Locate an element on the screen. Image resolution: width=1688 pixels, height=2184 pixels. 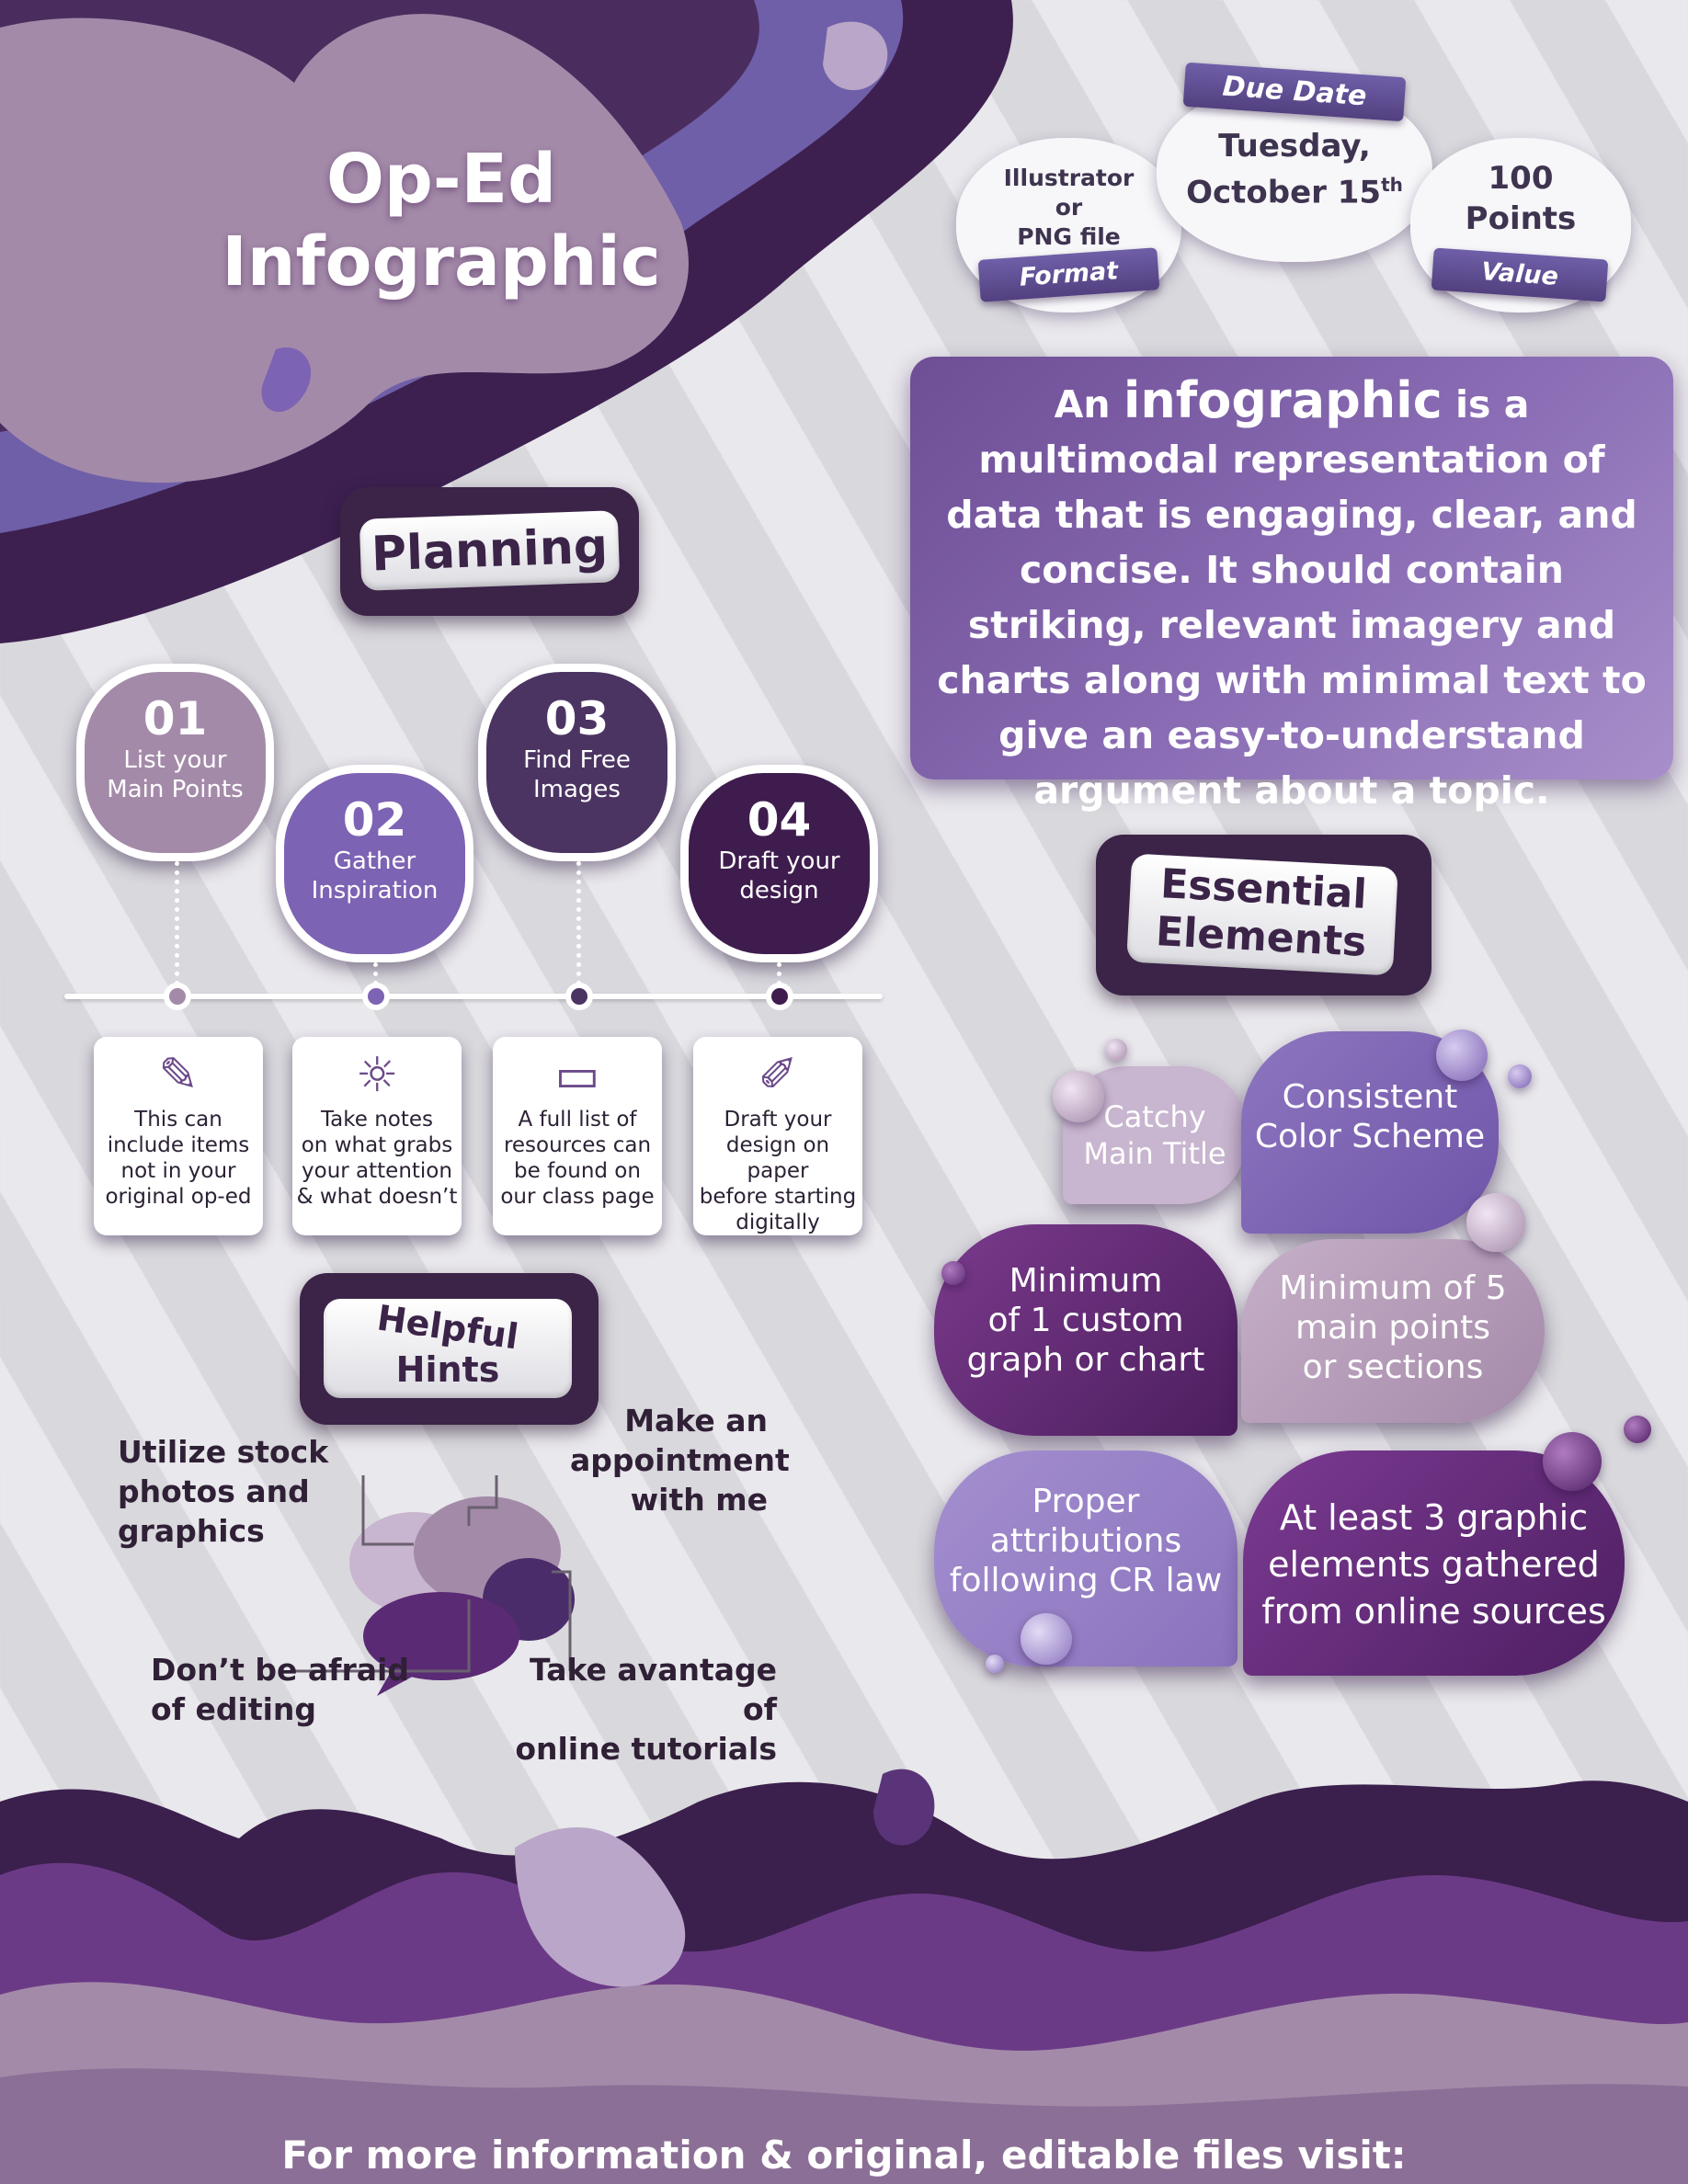
due-date-line-1: Tuesday, is located at coordinates (1295, 146).